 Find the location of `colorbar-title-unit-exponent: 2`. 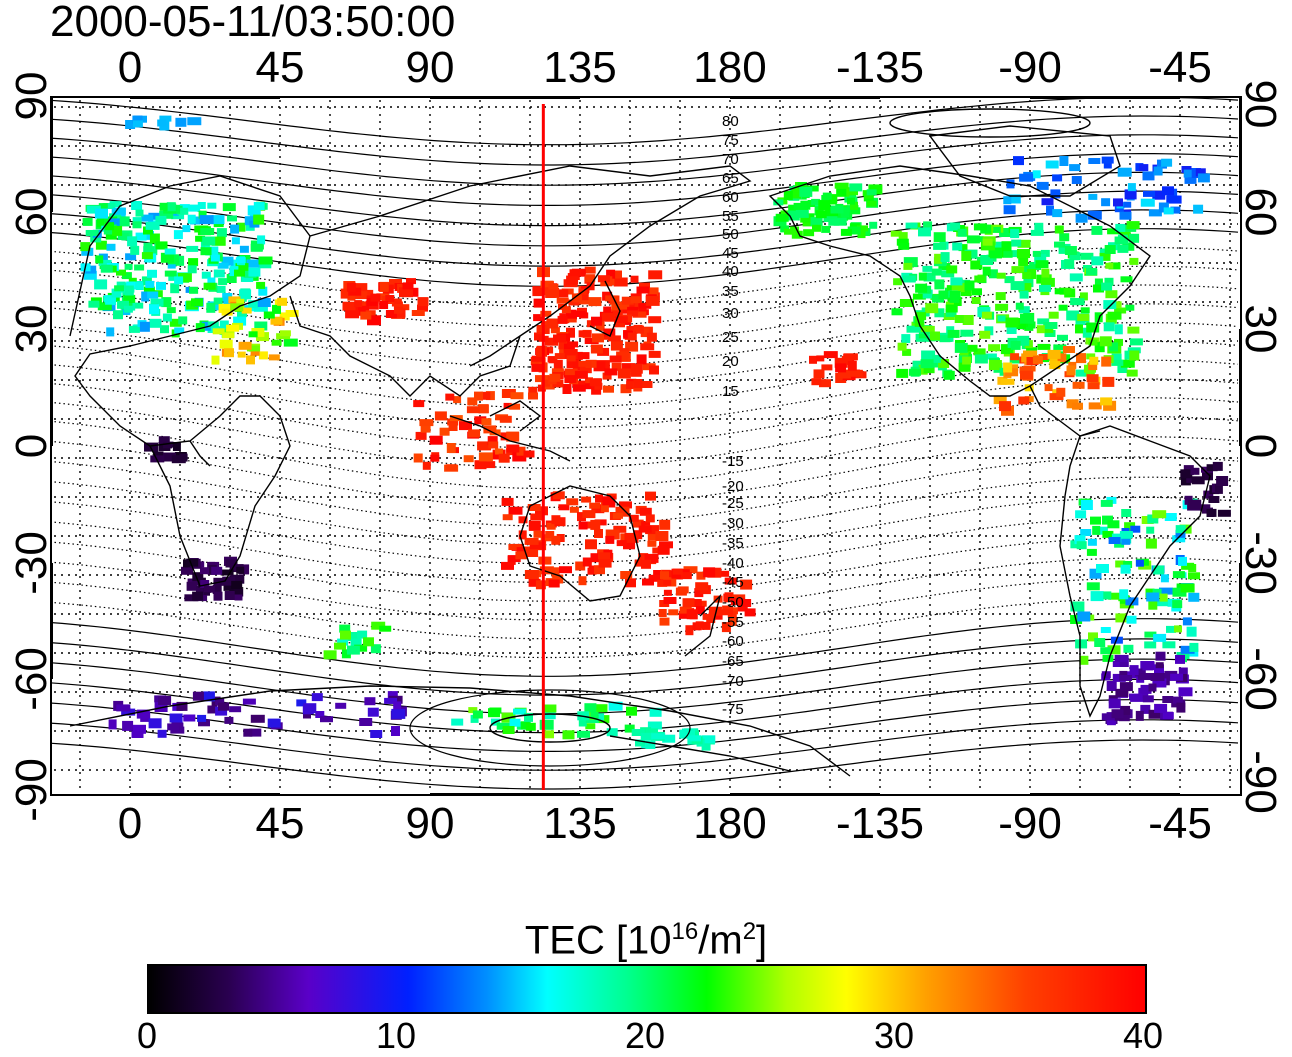

colorbar-title-unit-exponent: 2 is located at coordinates (749, 931).